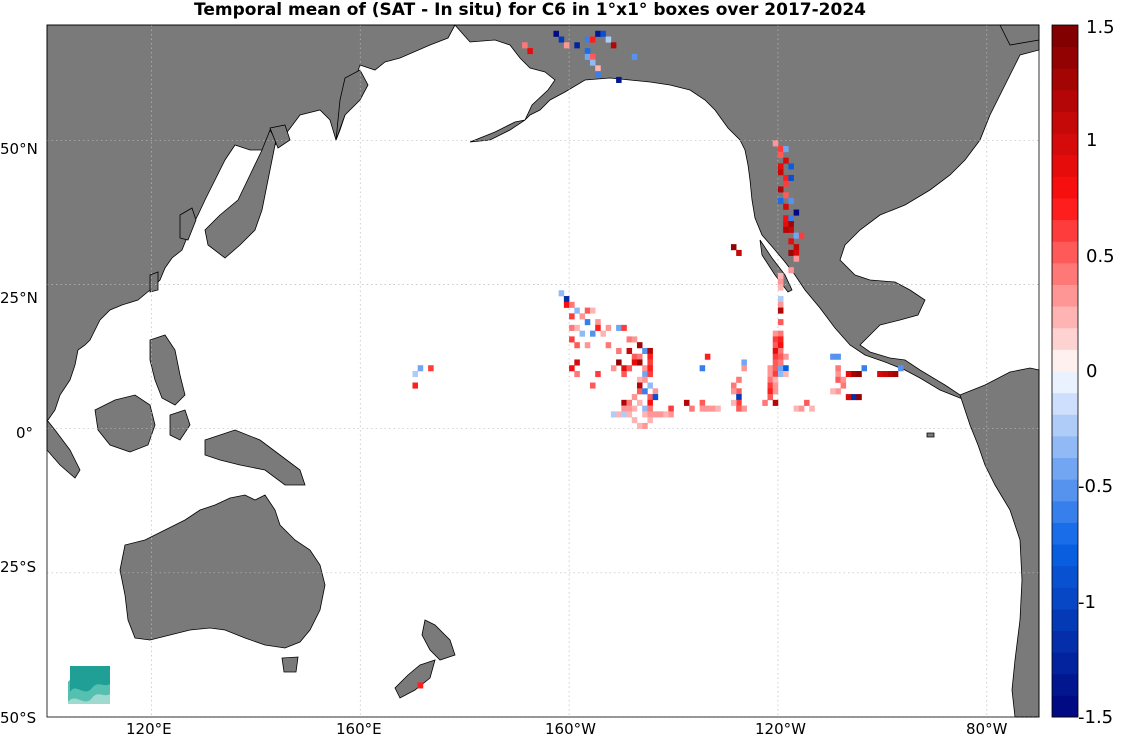 This screenshot has height=740, width=1122. Describe the element at coordinates (1092, 140) in the screenshot. I see `colorbar-label-1: 1` at that location.